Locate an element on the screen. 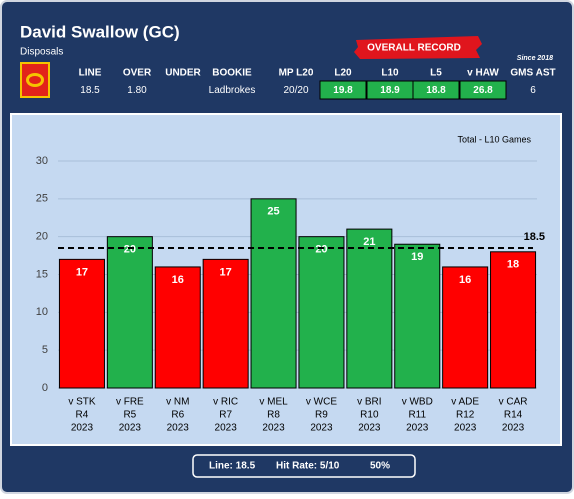 The image size is (574, 499). y-tick-label: 0 is located at coordinates (45, 388).